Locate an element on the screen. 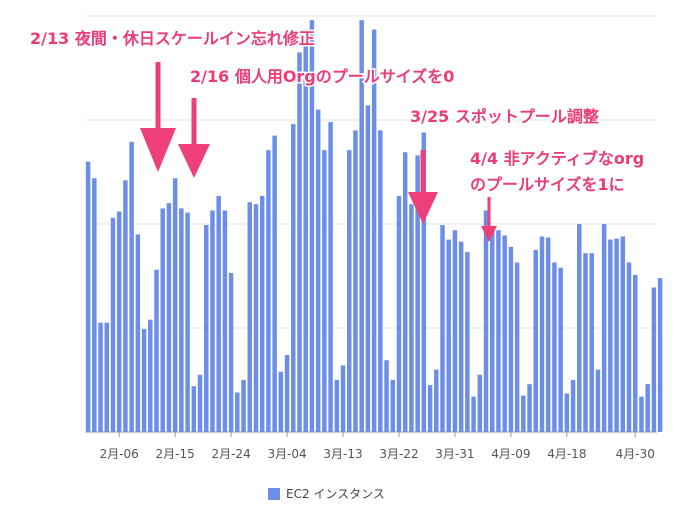 The height and width of the screenshot is (526, 682). legend-swatch is located at coordinates (274, 494).